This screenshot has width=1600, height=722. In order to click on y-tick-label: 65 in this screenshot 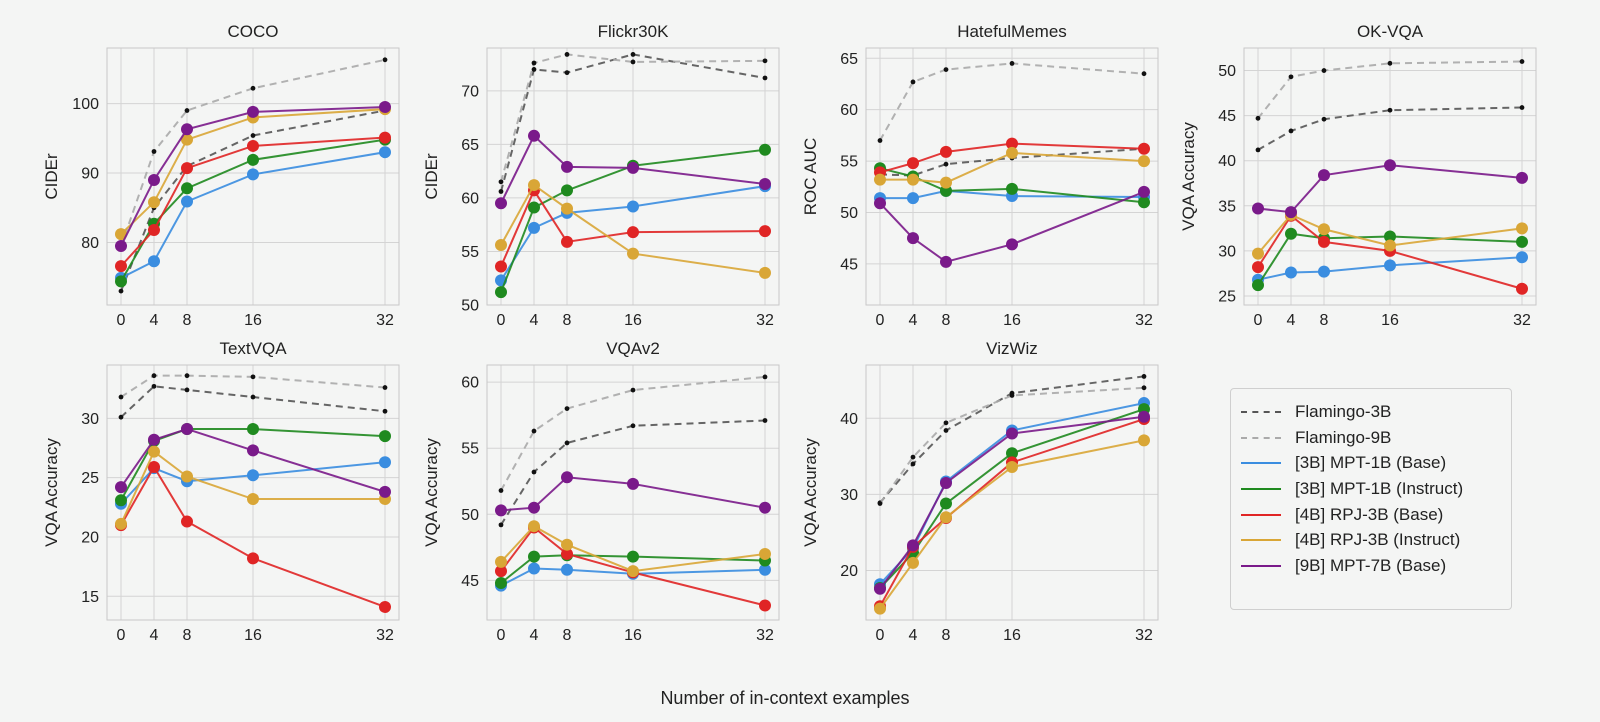, I will do `click(470, 145)`.